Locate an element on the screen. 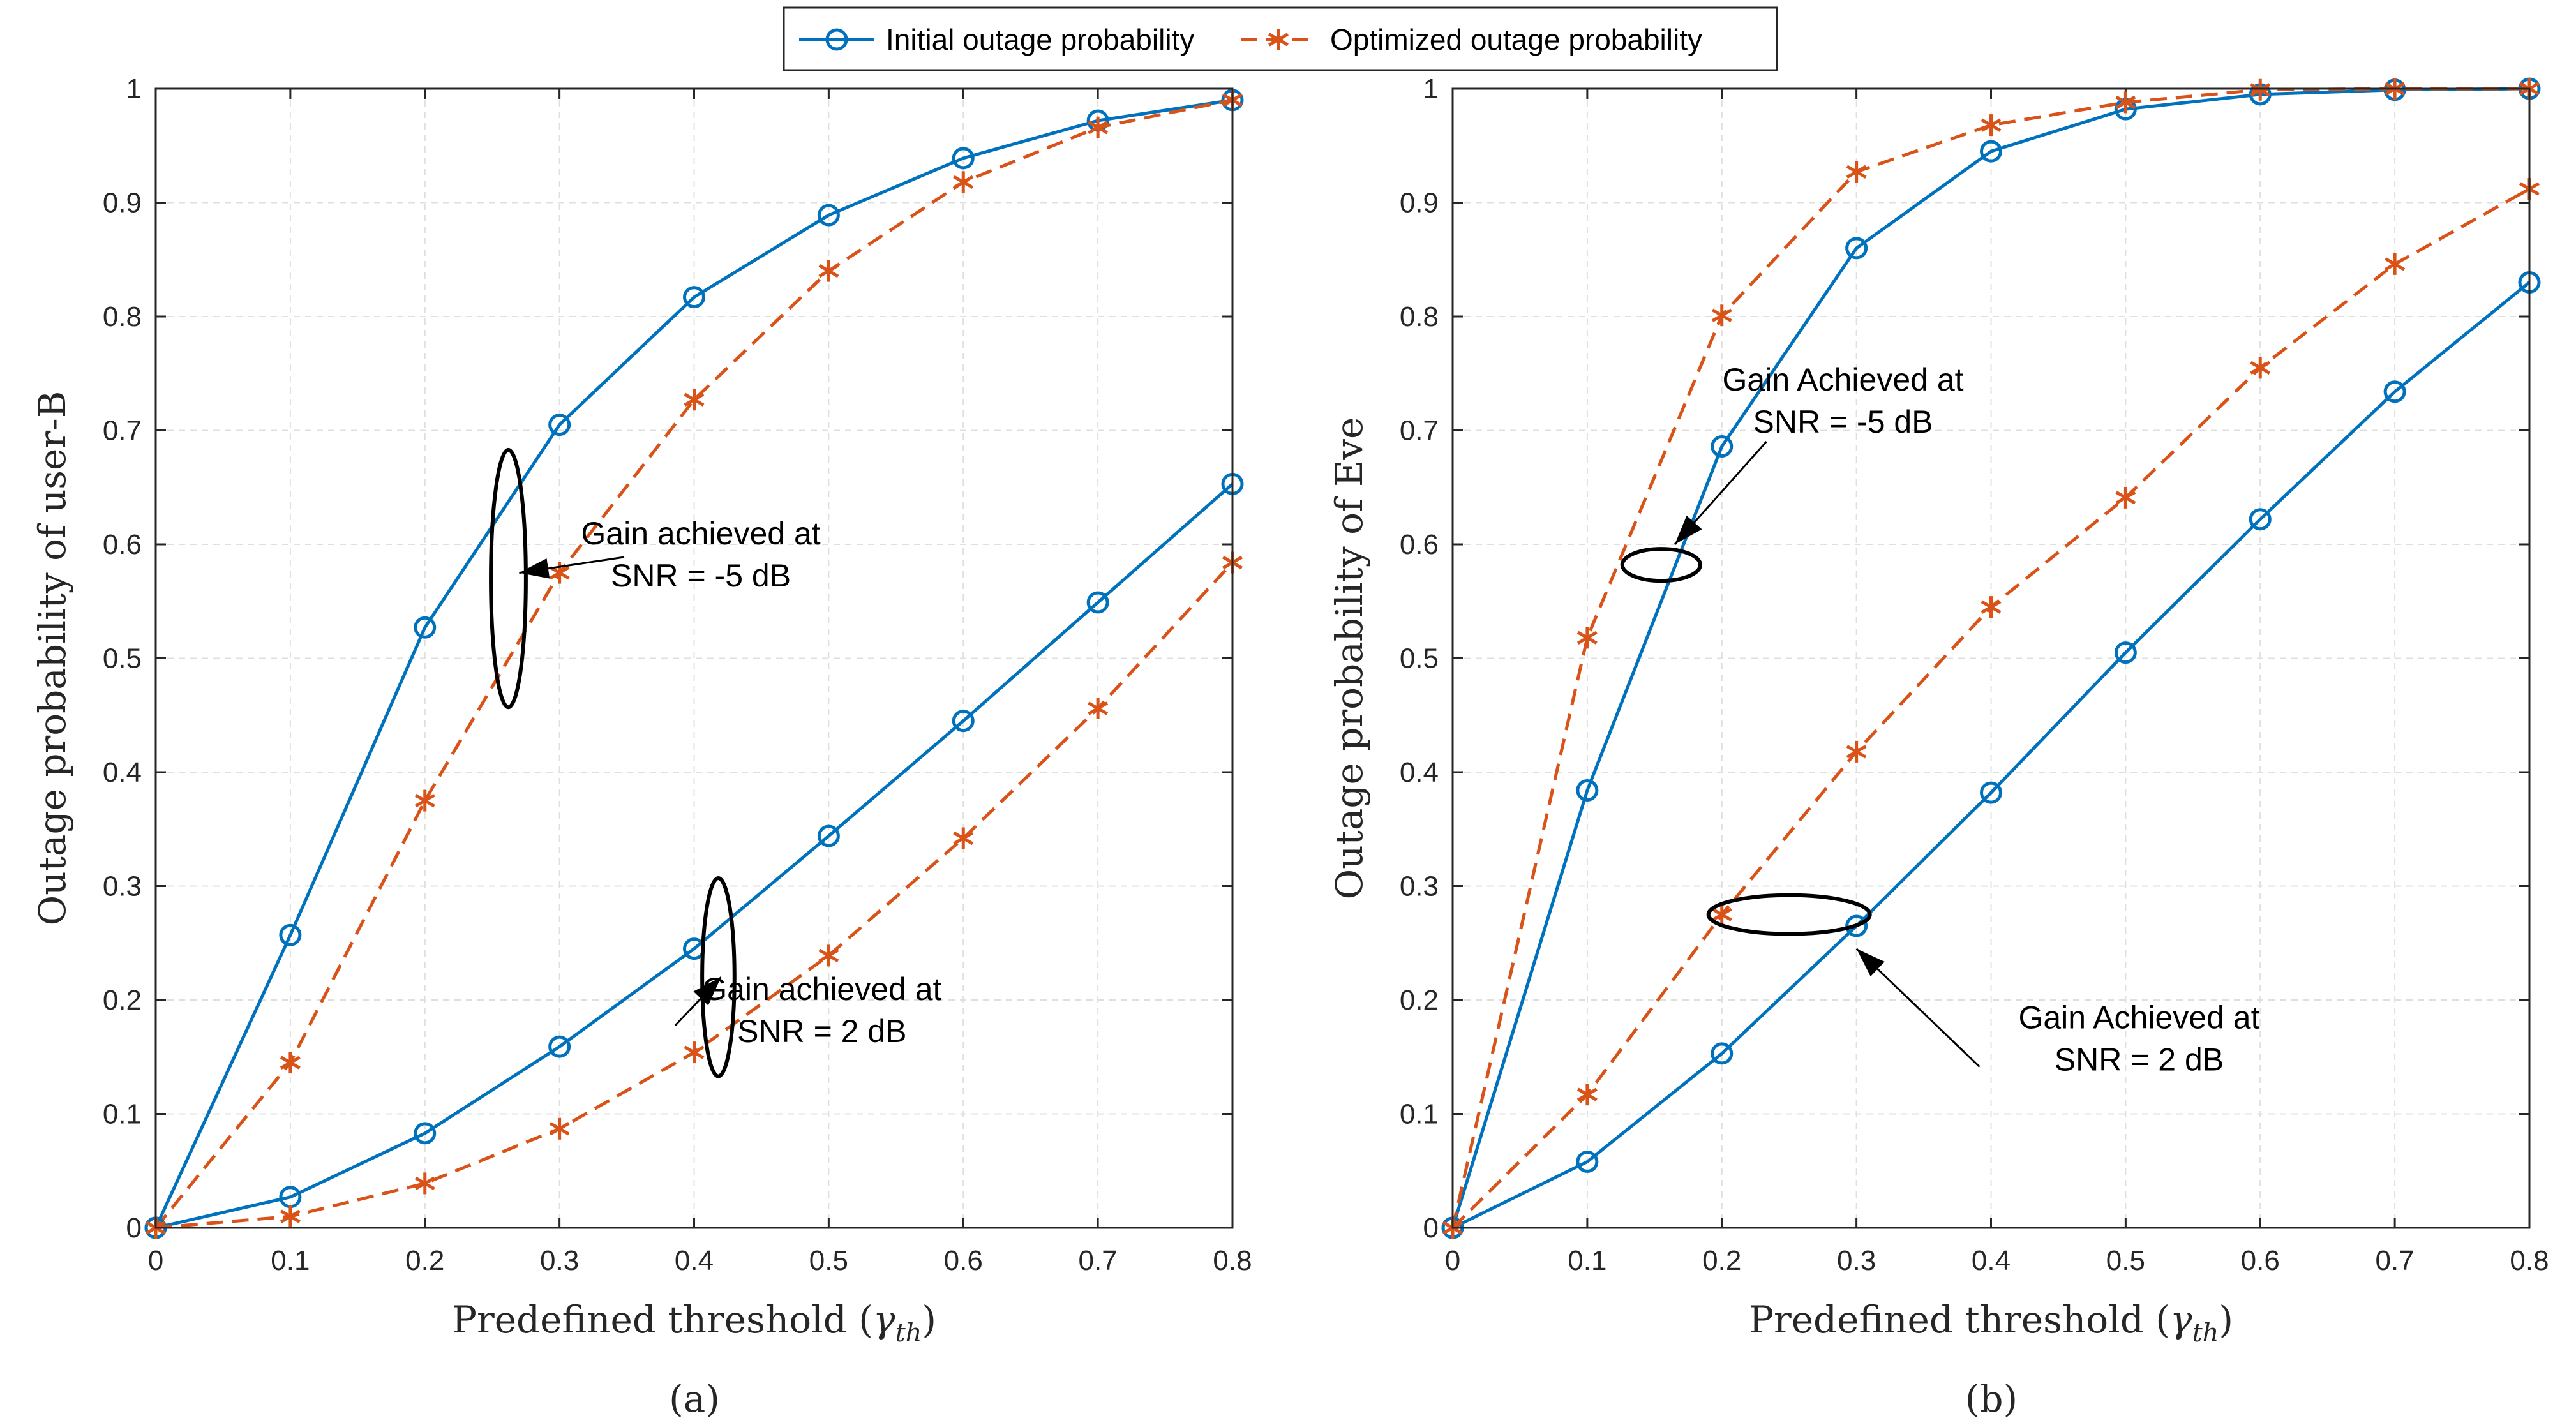  y-axis-label: Outage probability of user-B is located at coordinates (52, 658).